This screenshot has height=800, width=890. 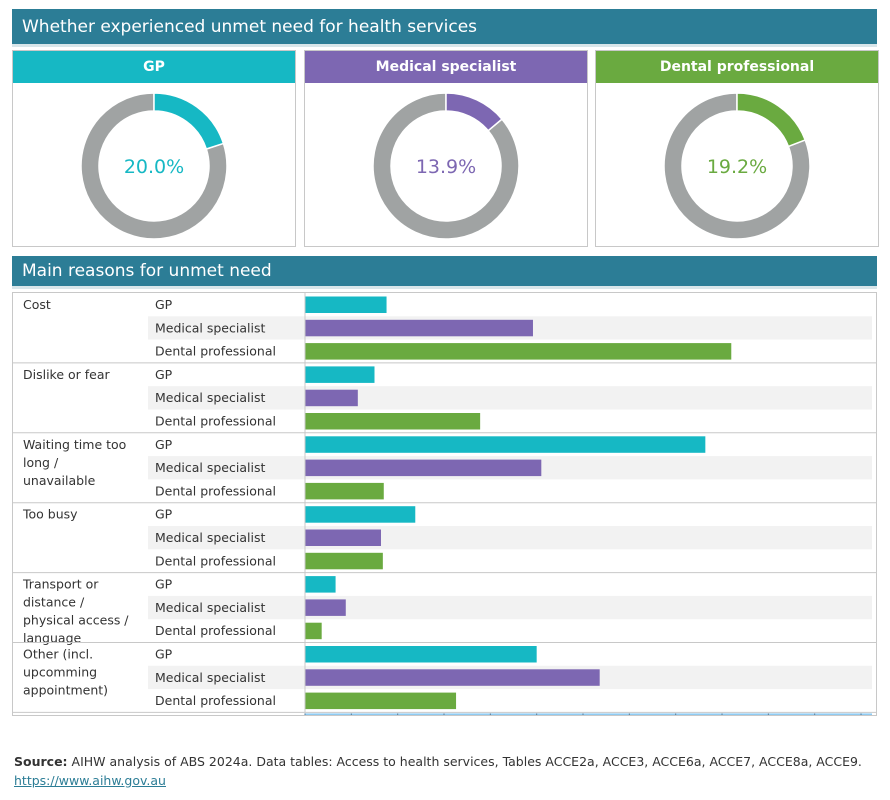 I want to click on donut-chart-gp: 20.0%, so click(x=154, y=166).